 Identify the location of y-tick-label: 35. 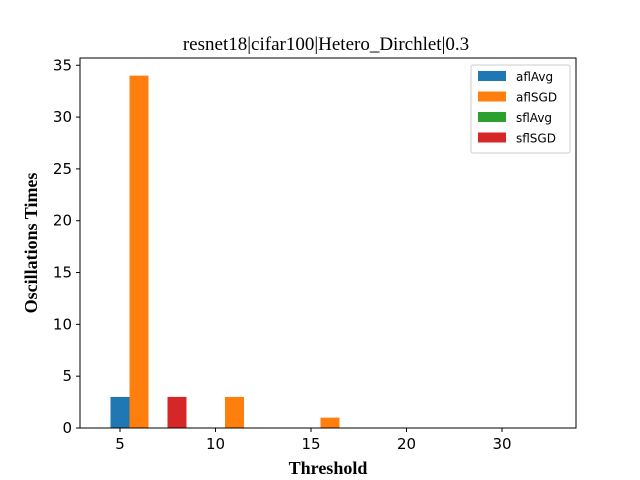
(62, 65).